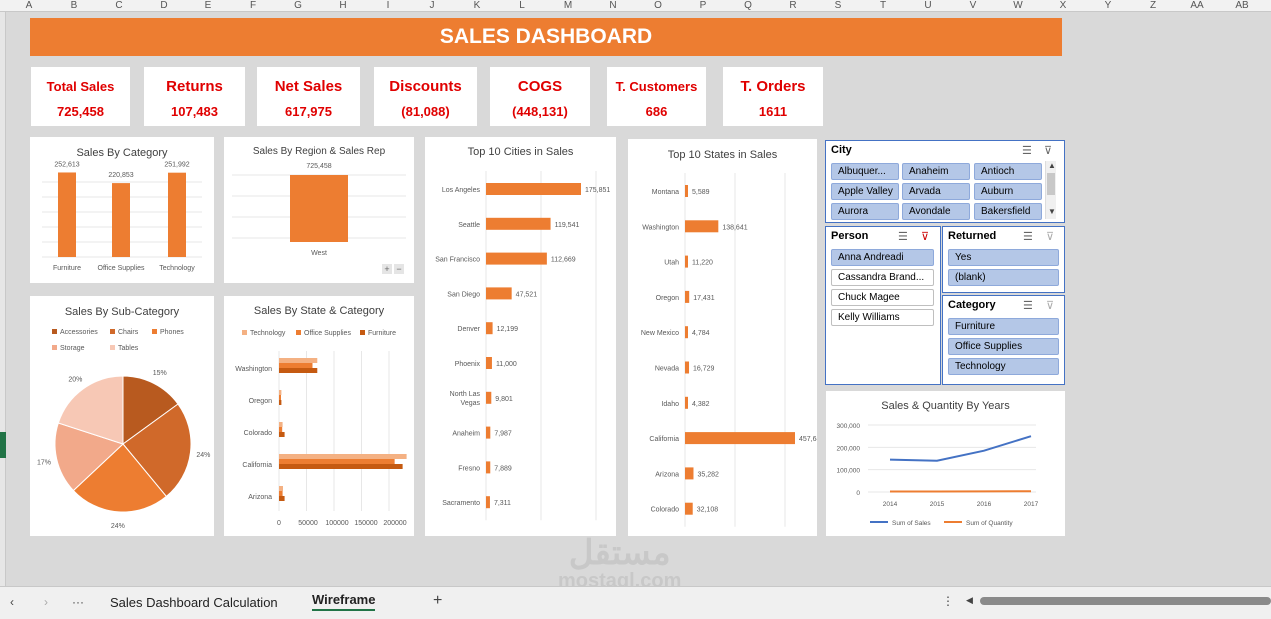 This screenshot has width=1271, height=619. What do you see at coordinates (748, 5) in the screenshot?
I see `column-header: Q` at bounding box center [748, 5].